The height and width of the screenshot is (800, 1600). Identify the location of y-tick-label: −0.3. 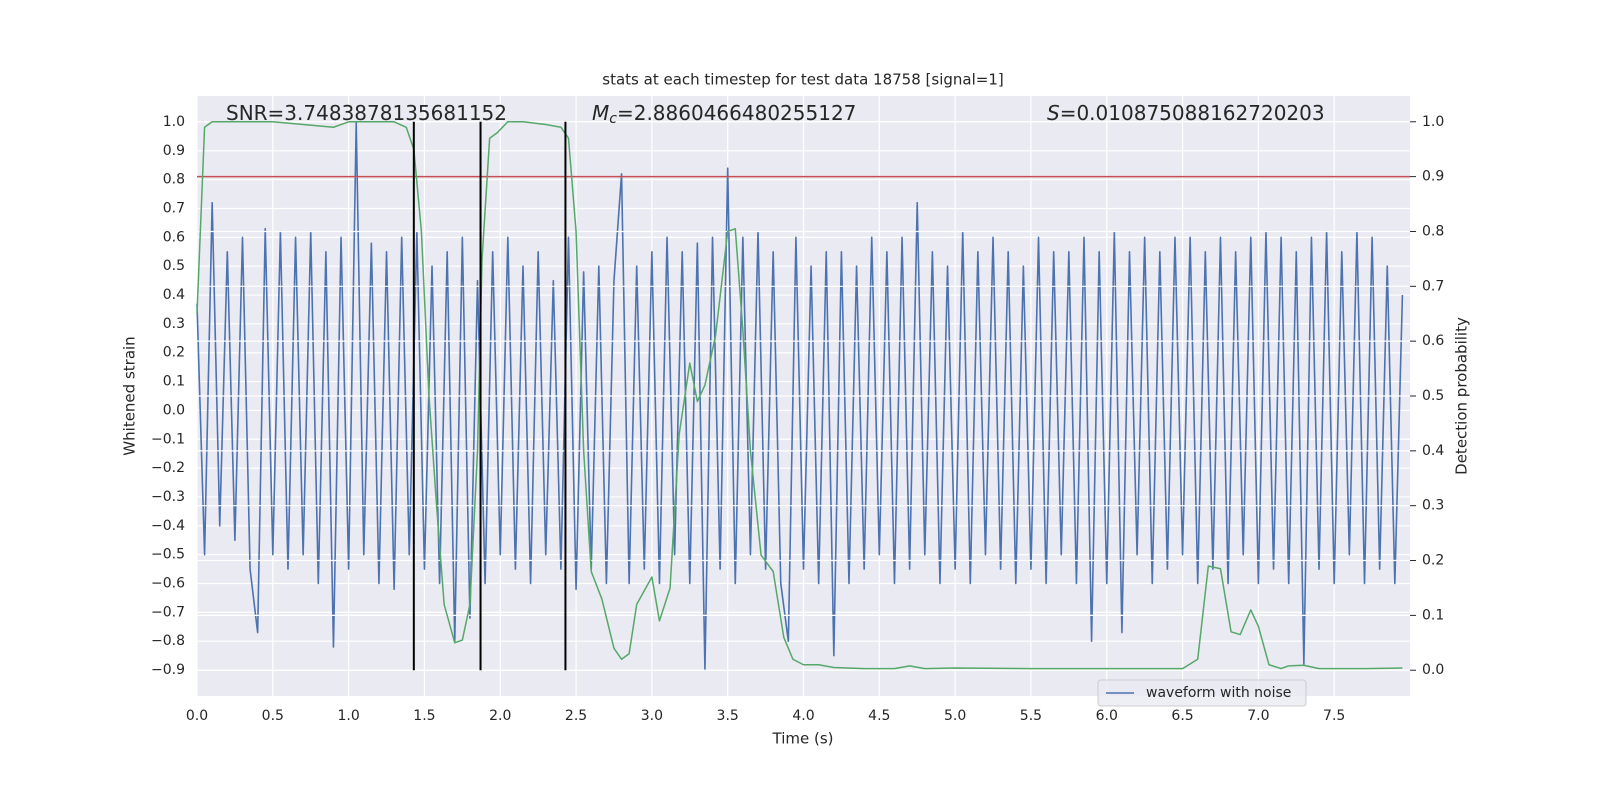
(168, 497).